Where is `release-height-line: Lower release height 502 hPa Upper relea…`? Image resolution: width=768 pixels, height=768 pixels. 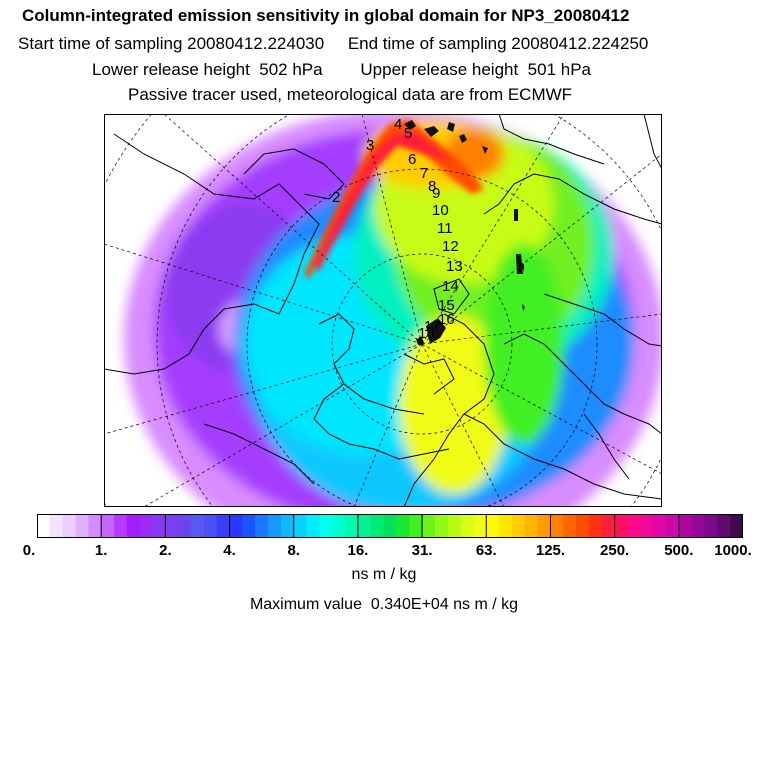
release-height-line: Lower release height 502 hPa Upper relea… is located at coordinates (341, 69).